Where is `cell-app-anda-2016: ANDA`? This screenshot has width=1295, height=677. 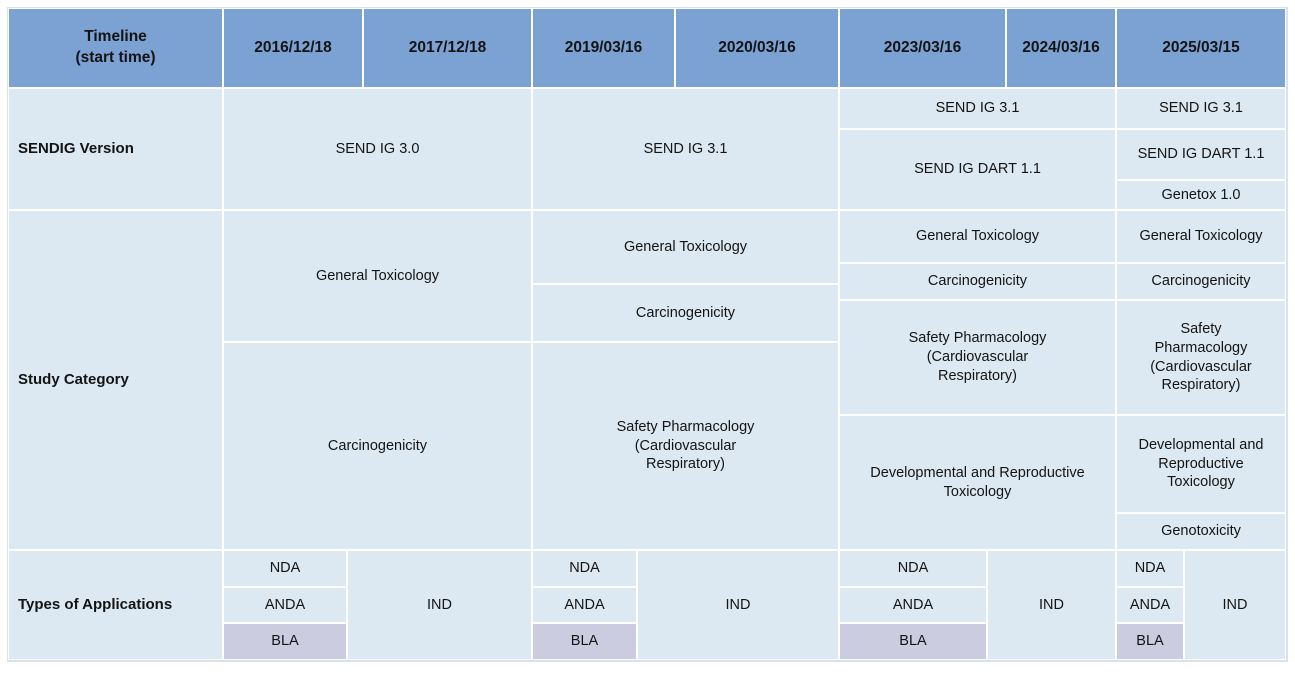
cell-app-anda-2016: ANDA is located at coordinates (285, 605).